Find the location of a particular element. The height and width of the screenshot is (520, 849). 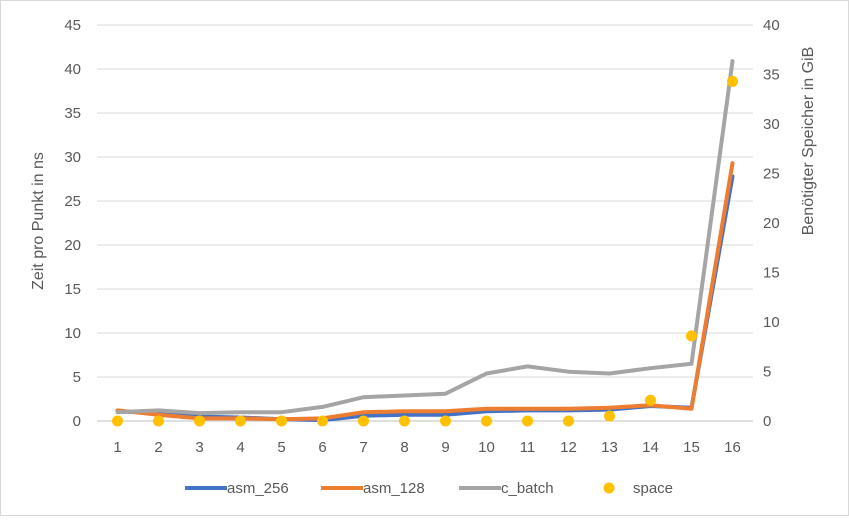

legend-label-space: space is located at coordinates (653, 488).